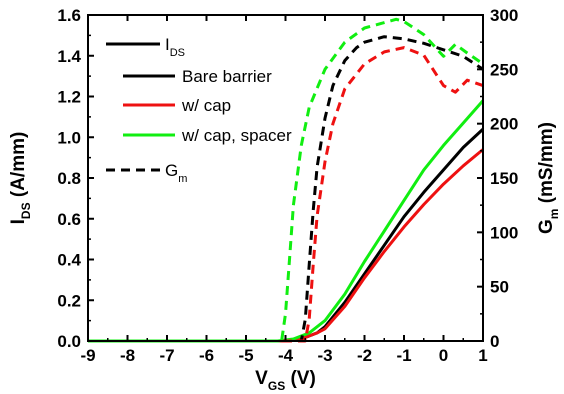 This screenshot has height=394, width=564. Describe the element at coordinates (482, 355) in the screenshot. I see `x-tick-label: 1` at that location.